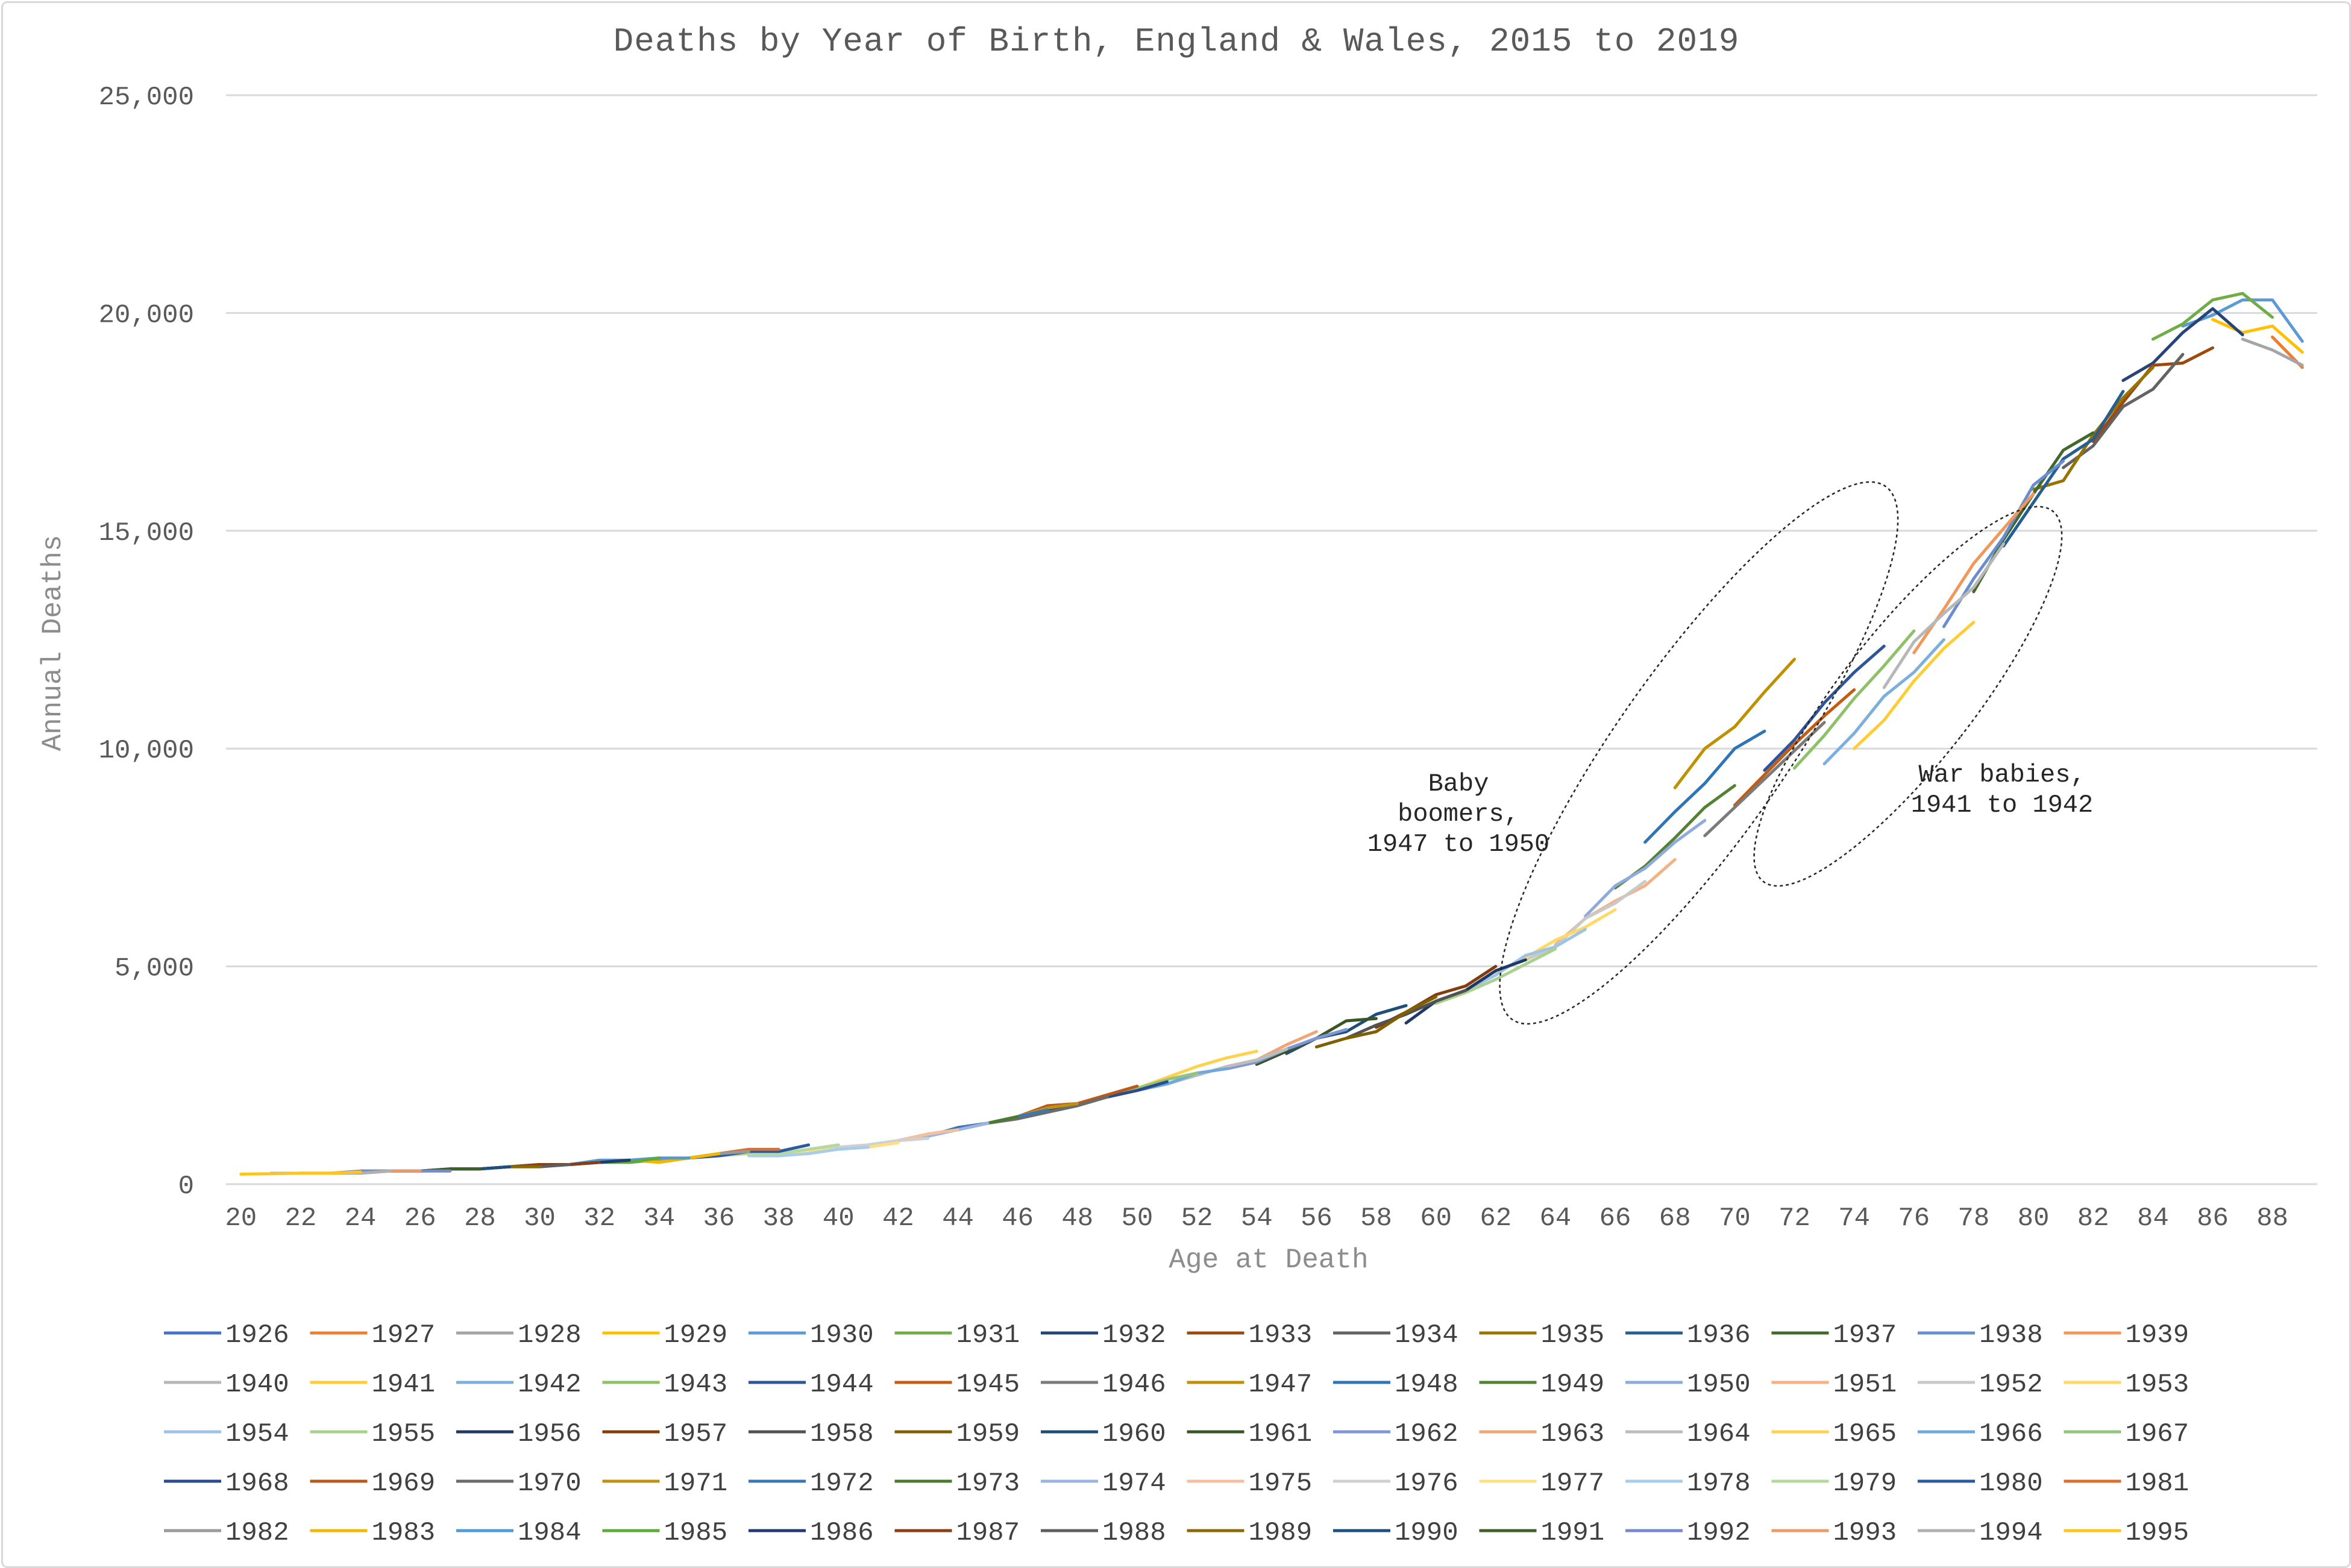 The height and width of the screenshot is (1568, 2351). What do you see at coordinates (1376, 1022) in the screenshot?
I see `series-line-1959` at bounding box center [1376, 1022].